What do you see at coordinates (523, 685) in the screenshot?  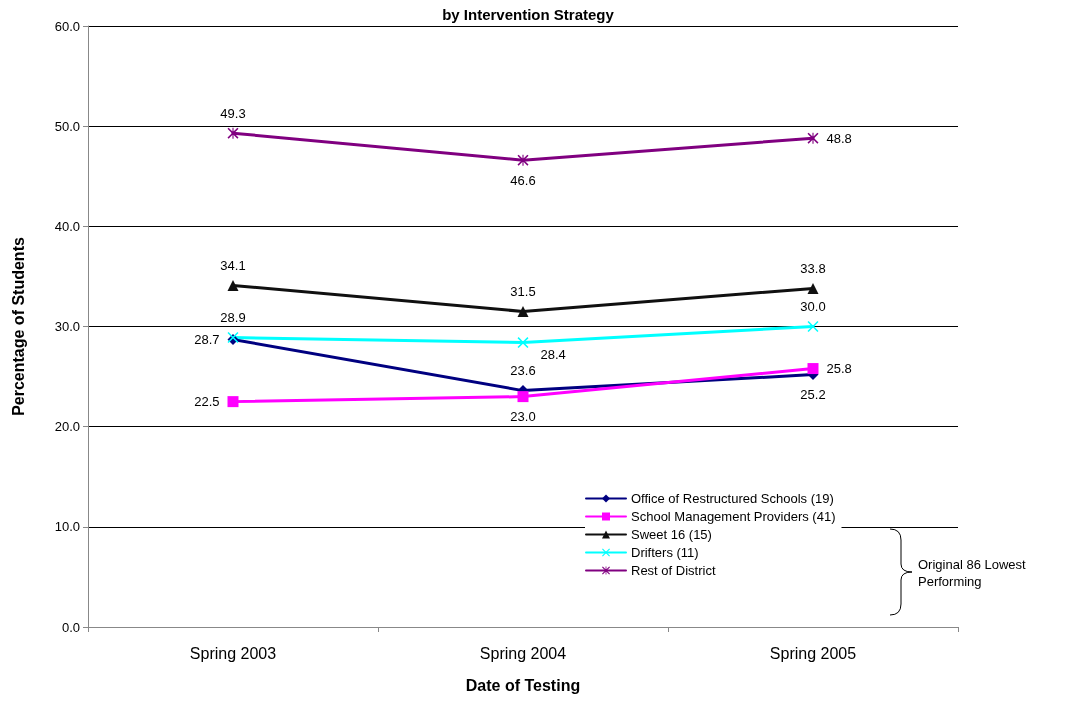 I see `x-axis-title: Date of Testing` at bounding box center [523, 685].